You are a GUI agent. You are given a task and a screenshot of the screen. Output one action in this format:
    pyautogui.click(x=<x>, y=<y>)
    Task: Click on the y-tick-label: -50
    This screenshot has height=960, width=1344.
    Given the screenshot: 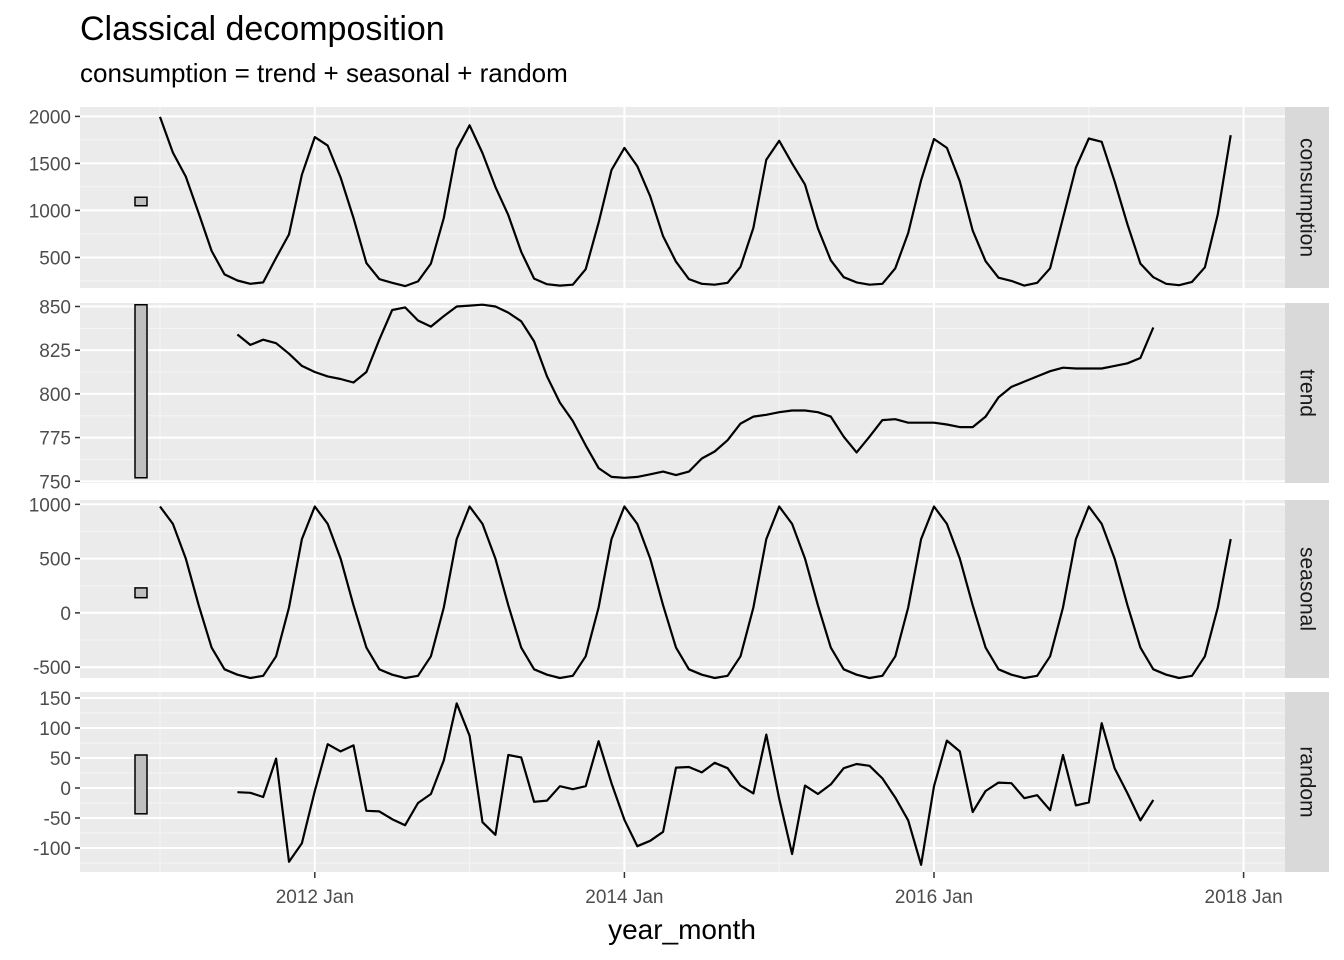 What is the action you would take?
    pyautogui.click(x=57, y=819)
    